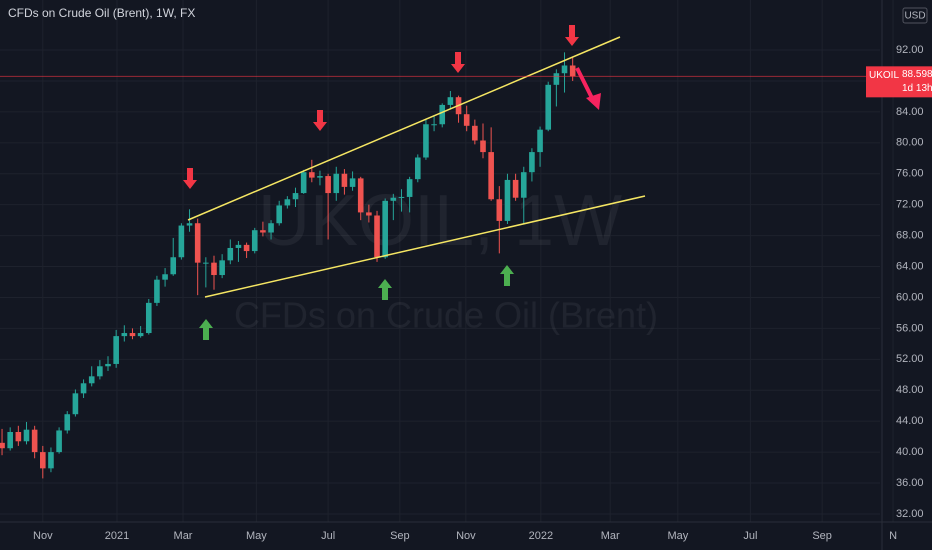 Image resolution: width=932 pixels, height=550 pixels. Describe the element at coordinates (910, 390) in the screenshot. I see `y-tick-label: 48.00` at that location.